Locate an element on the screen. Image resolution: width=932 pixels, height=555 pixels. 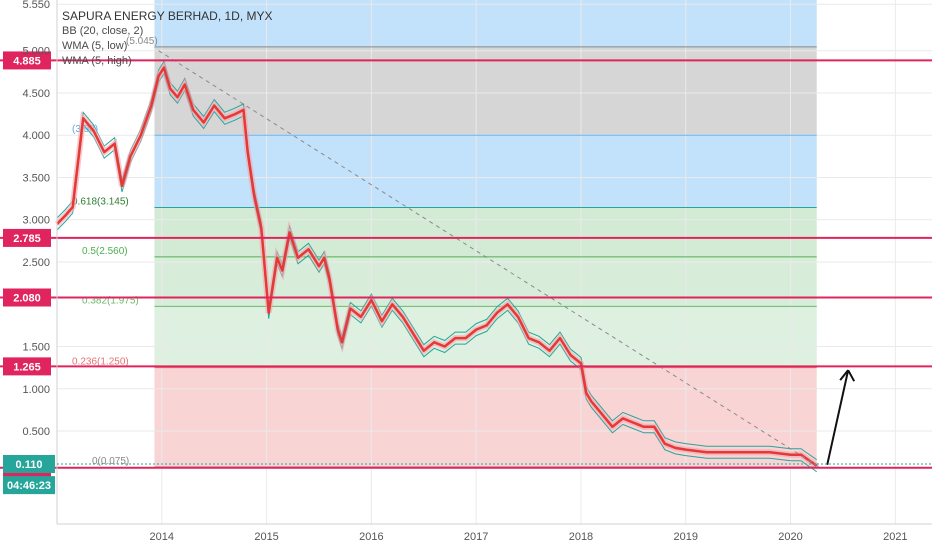
y-tick-label: 1.500 is located at coordinates (36, 348).